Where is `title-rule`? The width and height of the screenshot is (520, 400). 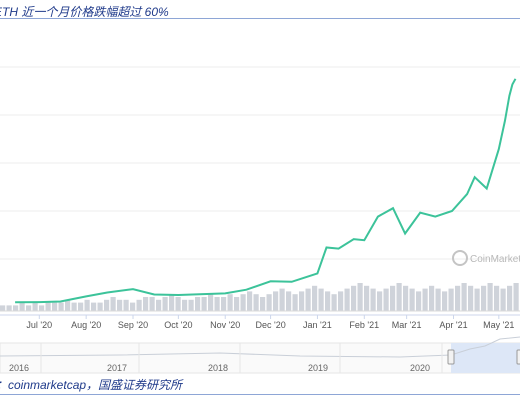 title-rule is located at coordinates (260, 18).